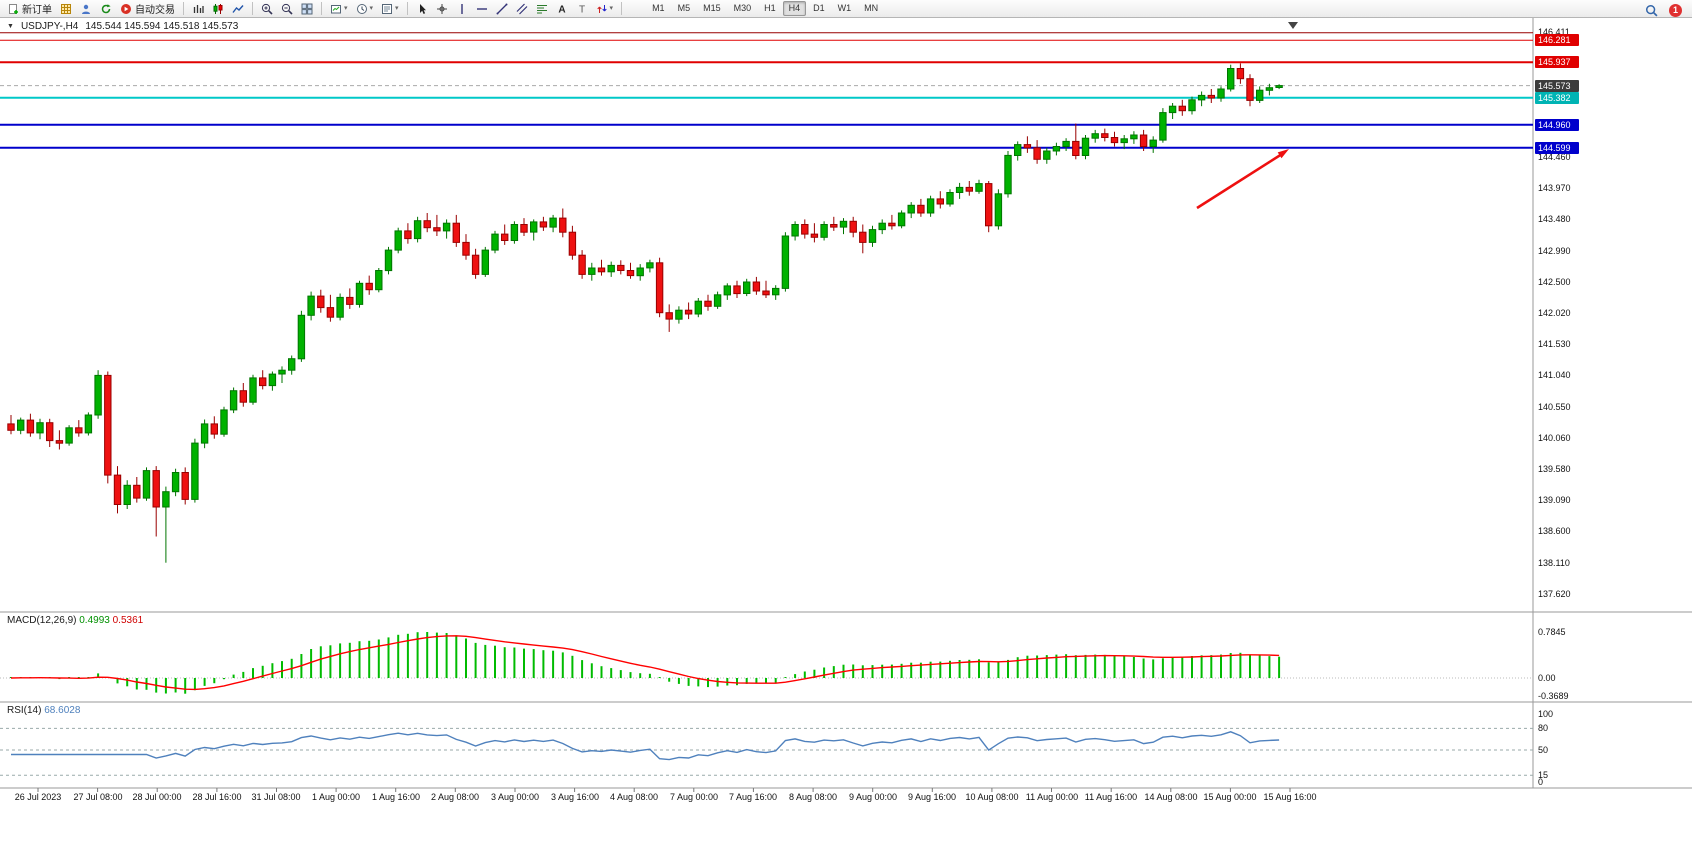 The height and width of the screenshot is (853, 1692). I want to click on chart-symbol-period: USDJPY-,H4, so click(49, 26).